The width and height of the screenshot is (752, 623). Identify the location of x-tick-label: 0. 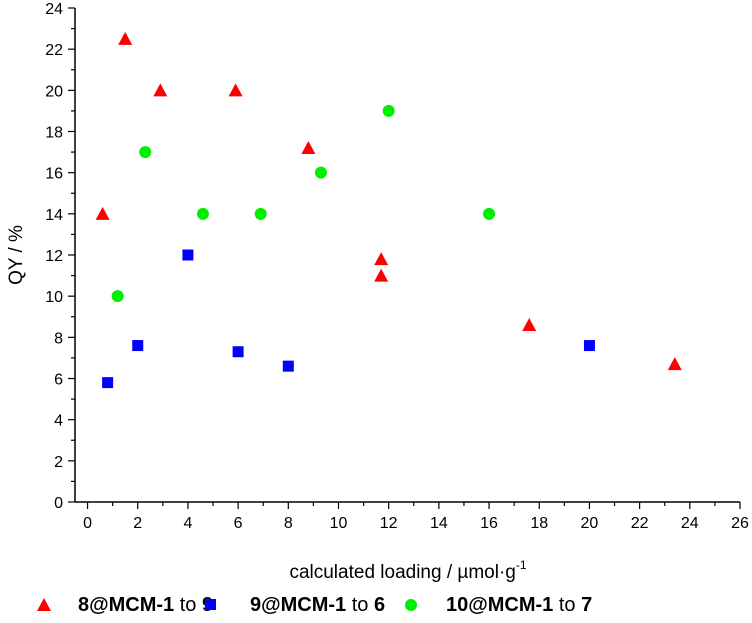
(87, 523).